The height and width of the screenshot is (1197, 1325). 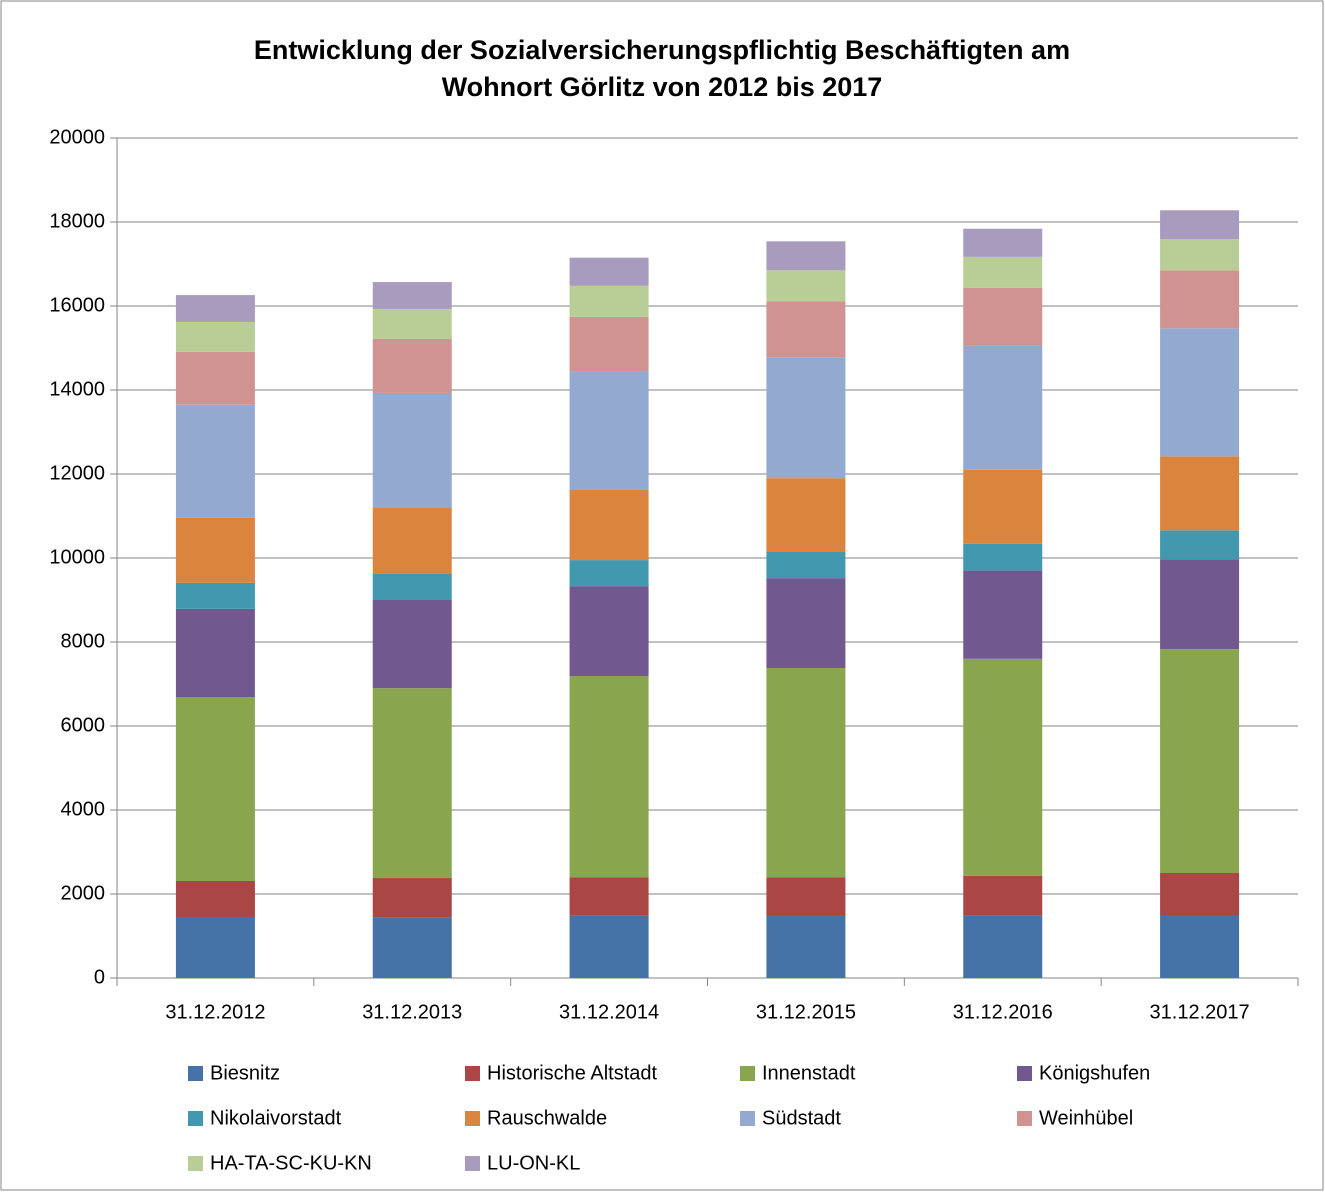 What do you see at coordinates (77, 389) in the screenshot?
I see `y-tick-label: 14000` at bounding box center [77, 389].